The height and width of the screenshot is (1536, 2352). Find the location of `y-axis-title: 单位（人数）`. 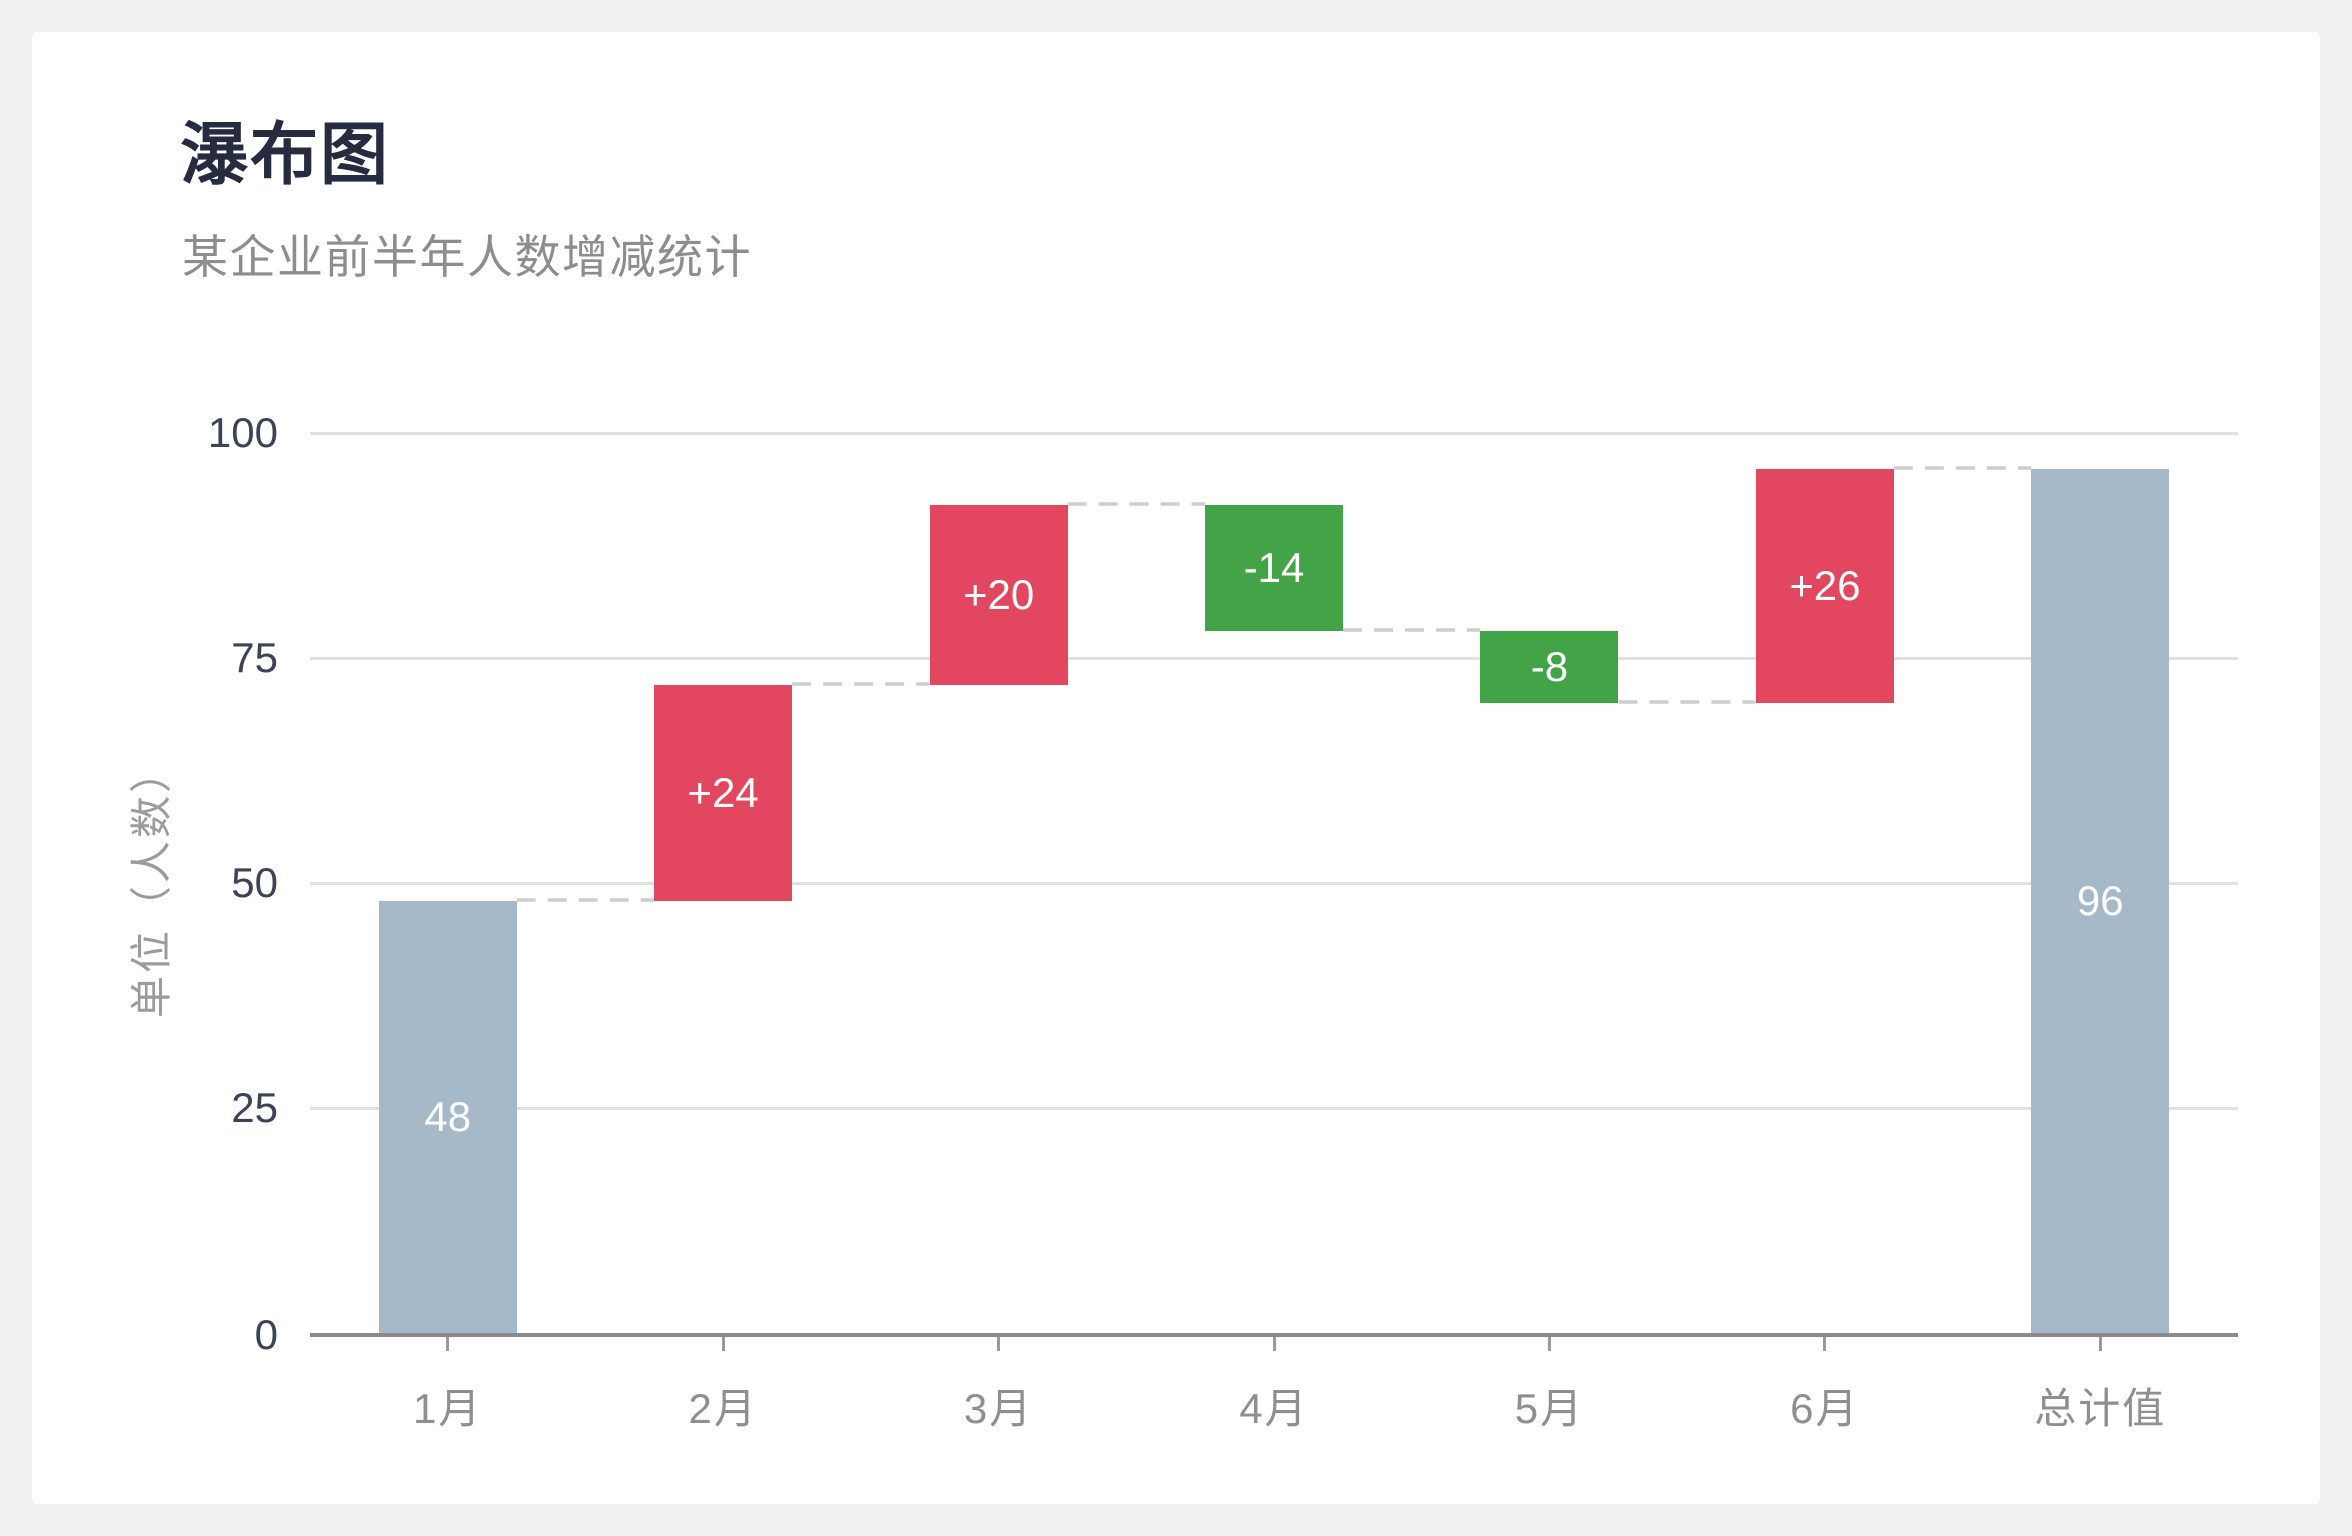

y-axis-title: 单位（人数） is located at coordinates (151, 883).